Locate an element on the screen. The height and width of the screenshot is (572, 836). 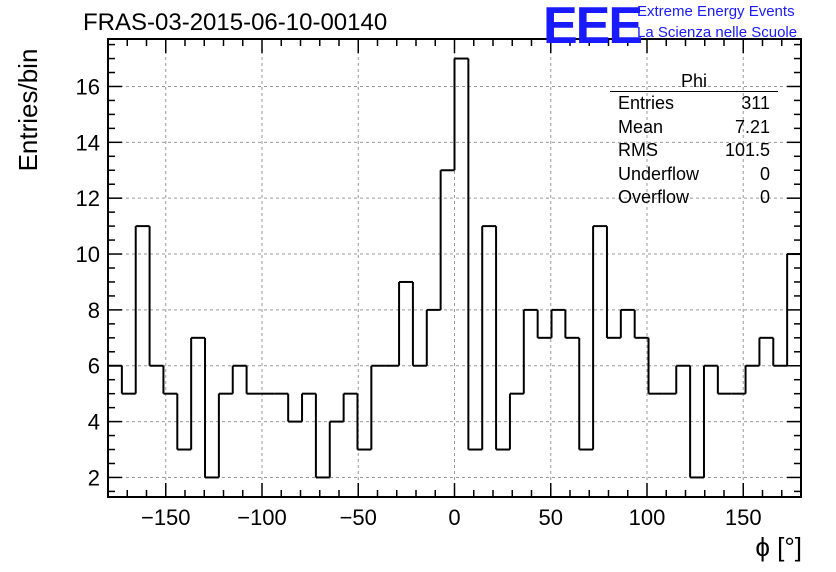
y-tick-label: 14 is located at coordinates (88, 142).